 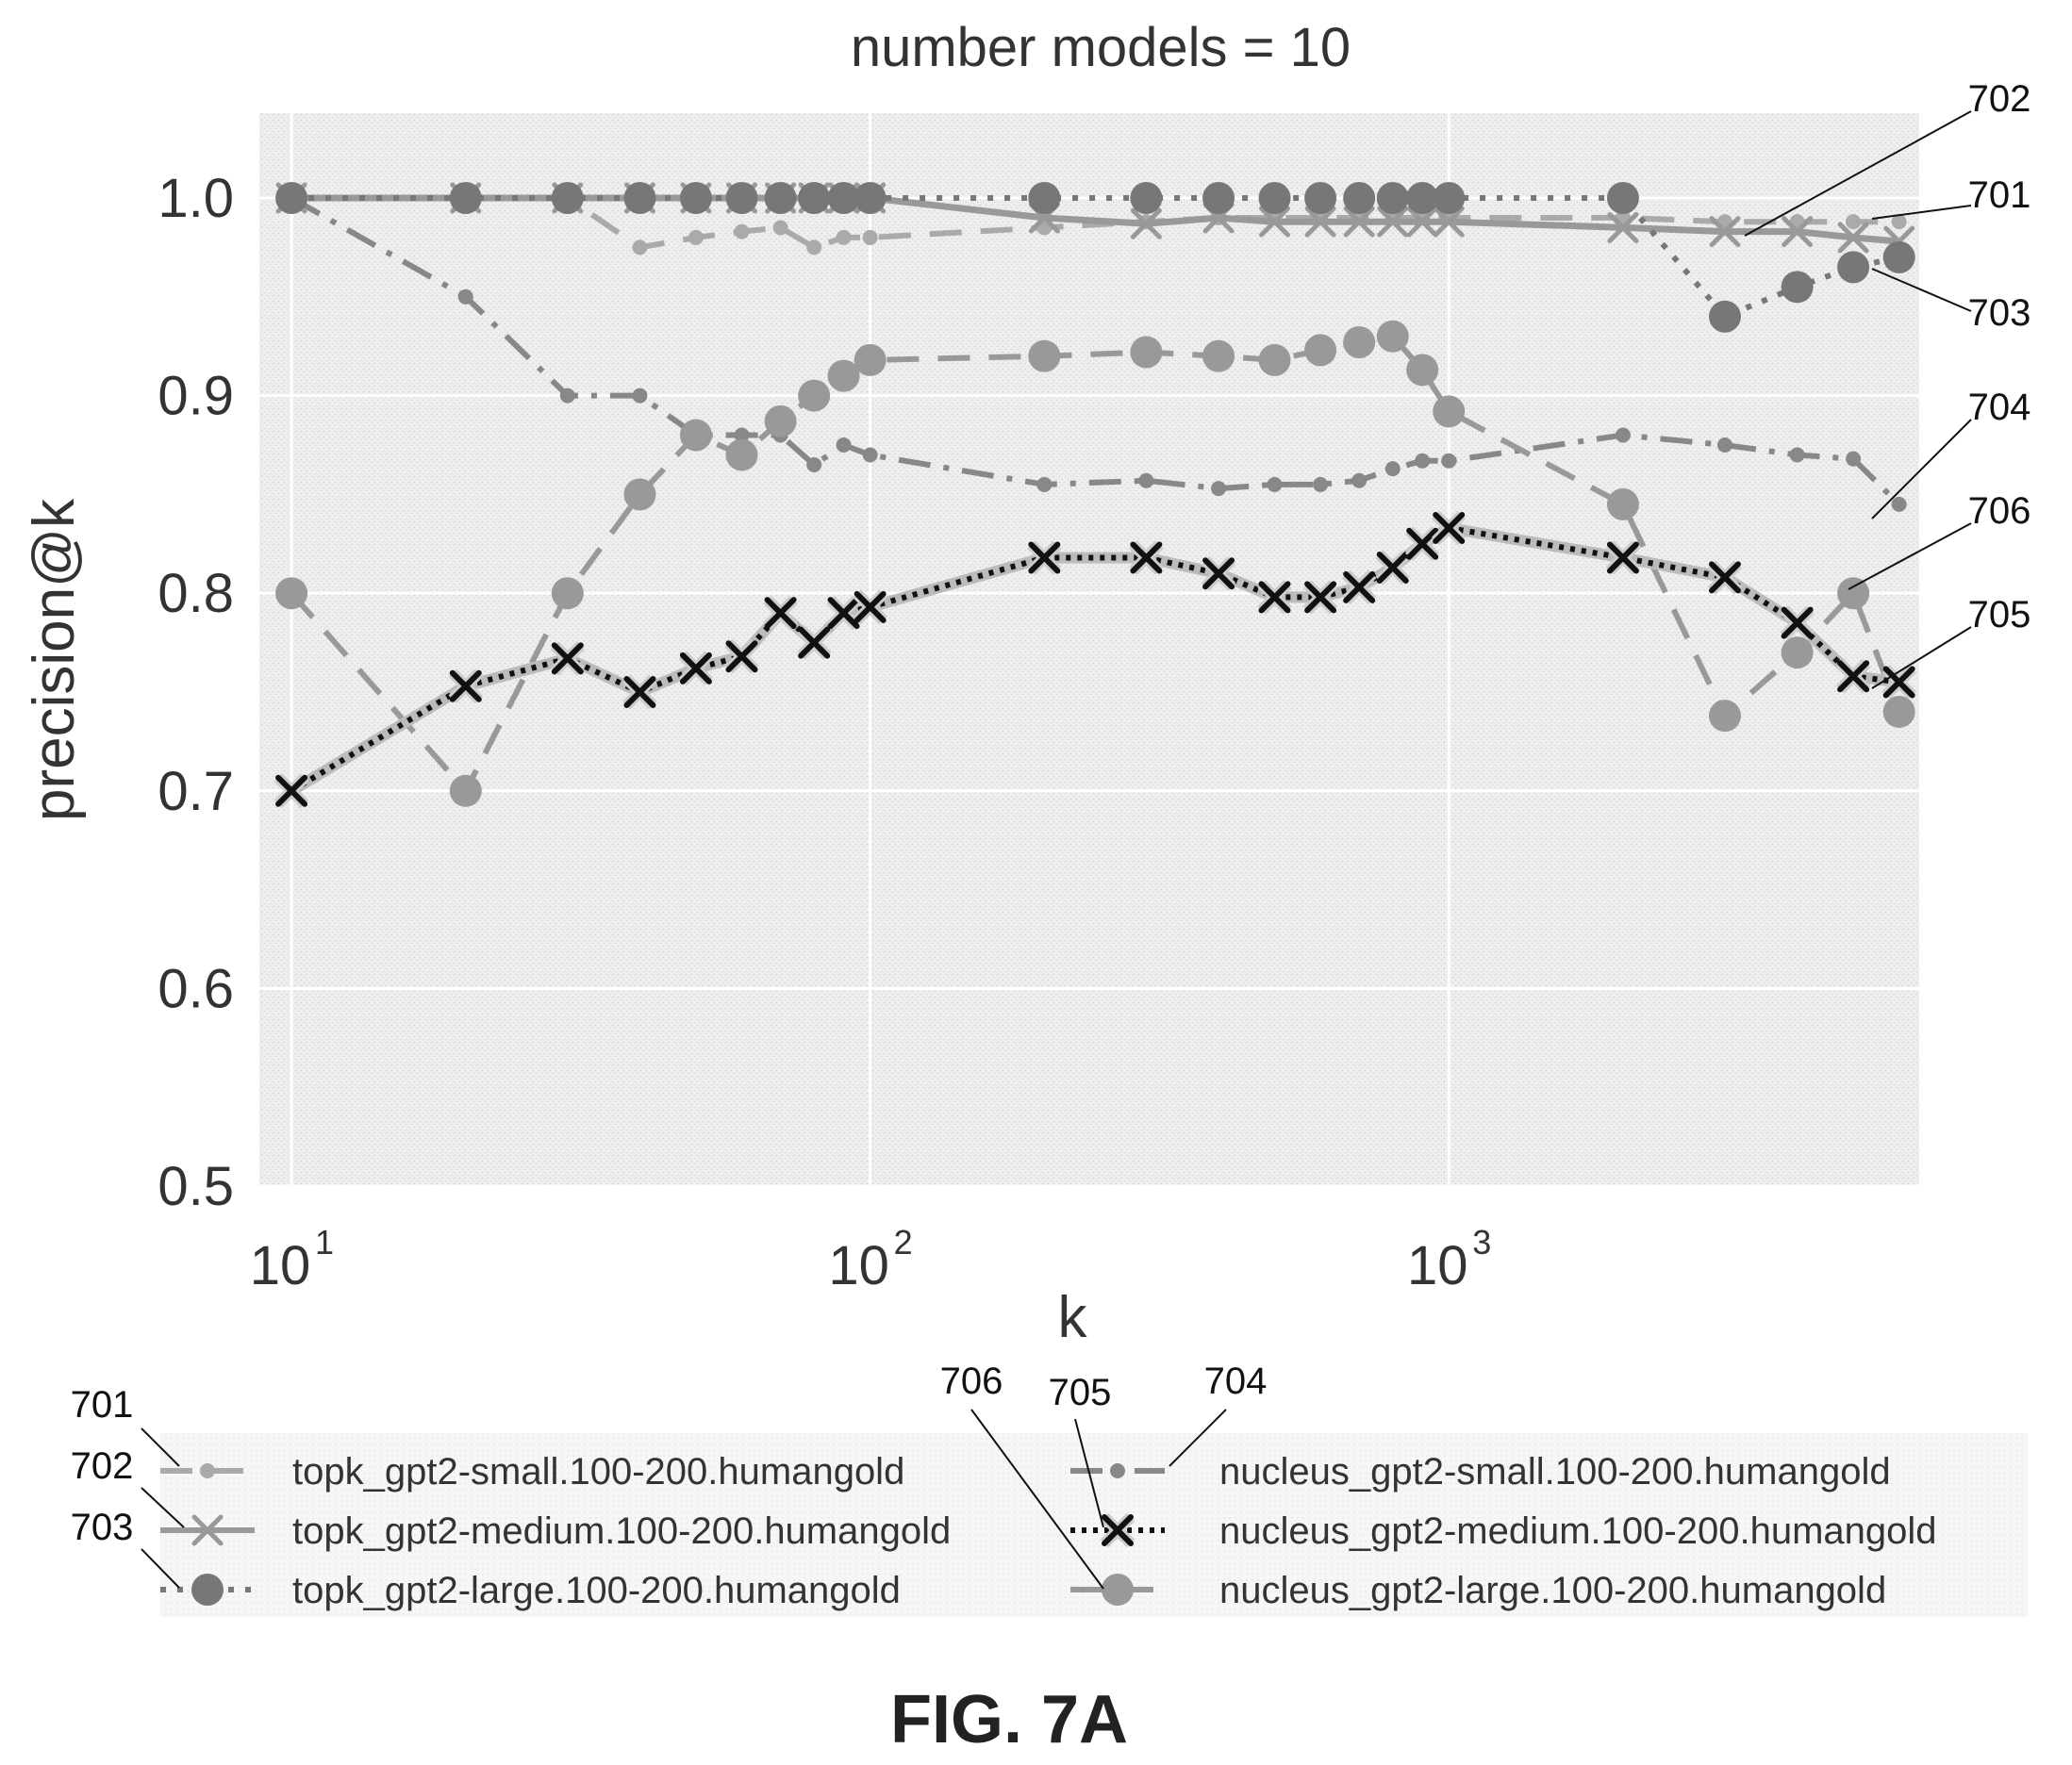 I want to click on legend-item-701: topk_gpt2-small.100-200.humangold, so click(x=532, y=1472).